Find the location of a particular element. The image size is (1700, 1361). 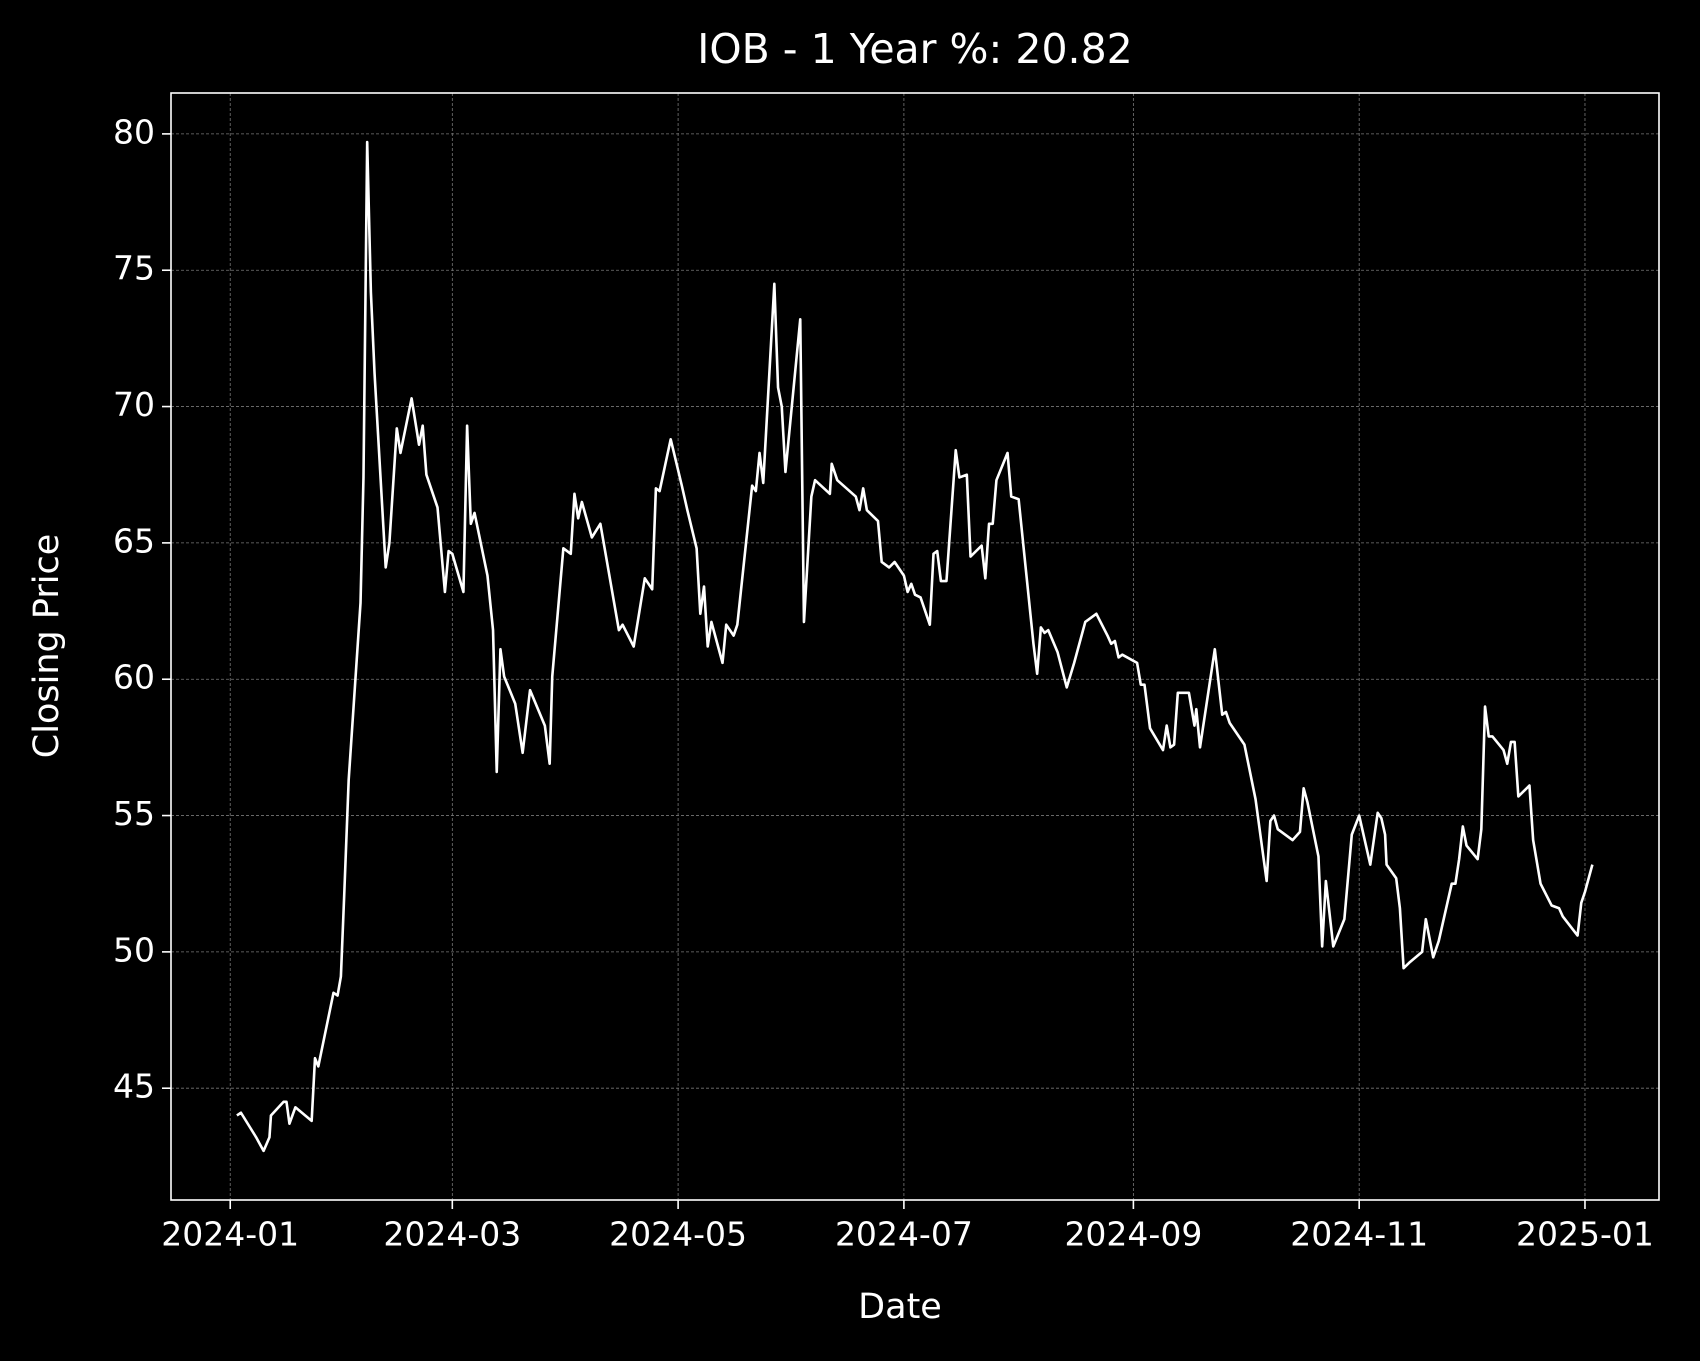

x-axis-label: Date is located at coordinates (900, 1307).